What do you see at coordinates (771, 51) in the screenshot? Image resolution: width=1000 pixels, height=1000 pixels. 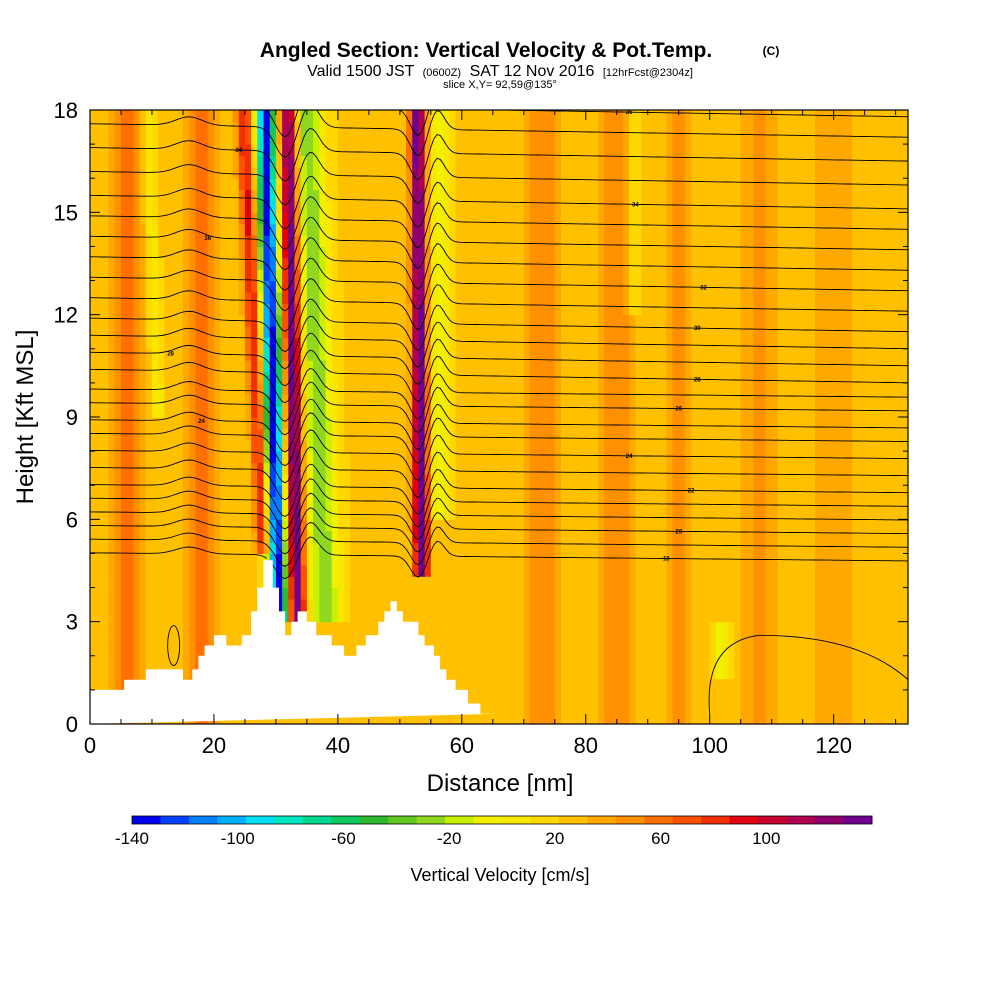 I see `chart-title-tag: (C)` at bounding box center [771, 51].